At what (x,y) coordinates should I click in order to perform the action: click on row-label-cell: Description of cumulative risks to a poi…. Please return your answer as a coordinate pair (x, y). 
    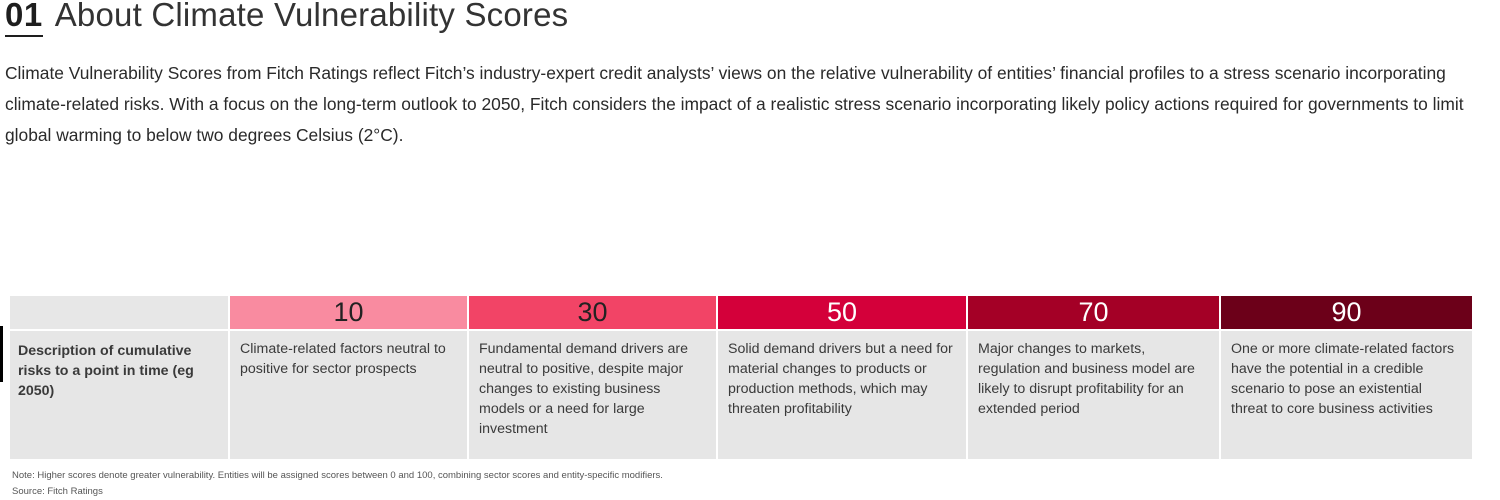
    Looking at the image, I should click on (120, 394).